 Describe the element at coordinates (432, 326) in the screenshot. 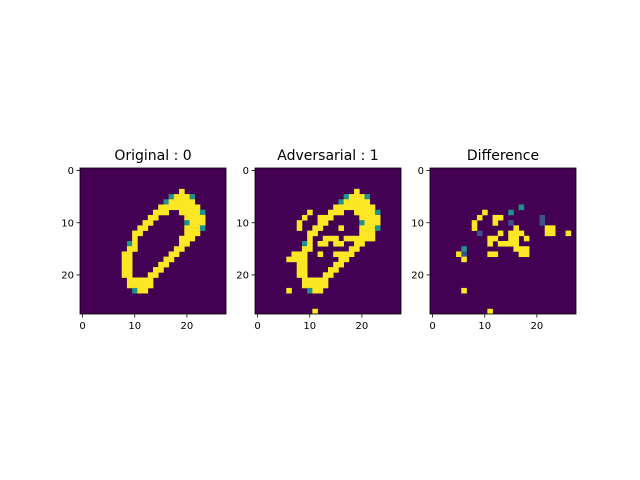

I see `x-tick-label: 0` at that location.